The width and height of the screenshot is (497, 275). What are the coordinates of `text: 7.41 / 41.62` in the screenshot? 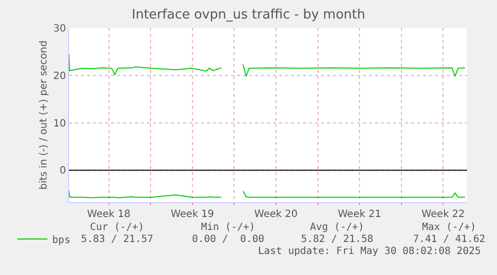 It's located at (449, 239).